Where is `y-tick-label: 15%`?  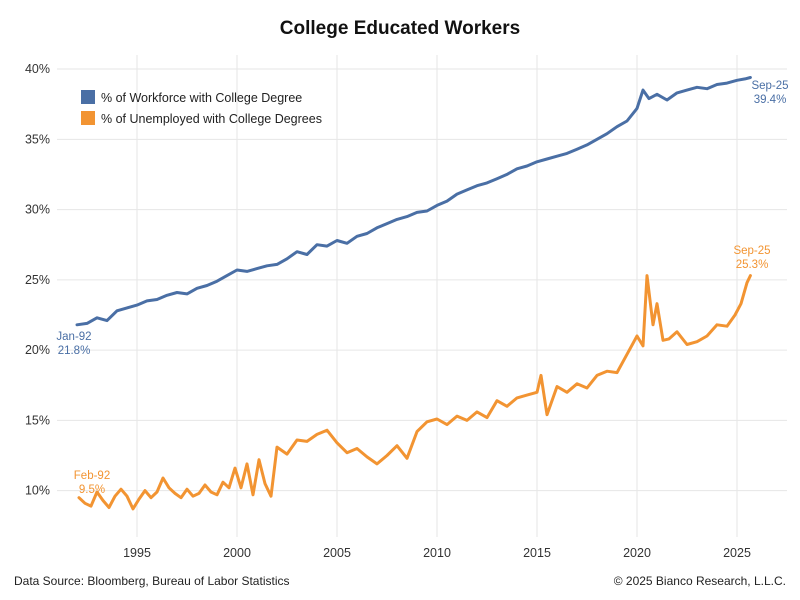
y-tick-label: 15% is located at coordinates (37, 420).